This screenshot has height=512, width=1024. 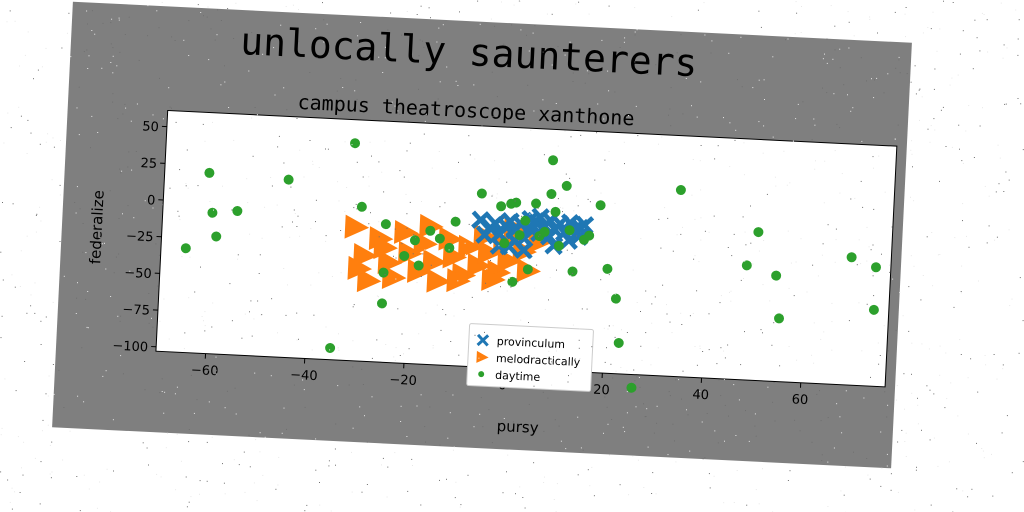 I want to click on legend-label-melodractically: melodractically, so click(x=538, y=360).